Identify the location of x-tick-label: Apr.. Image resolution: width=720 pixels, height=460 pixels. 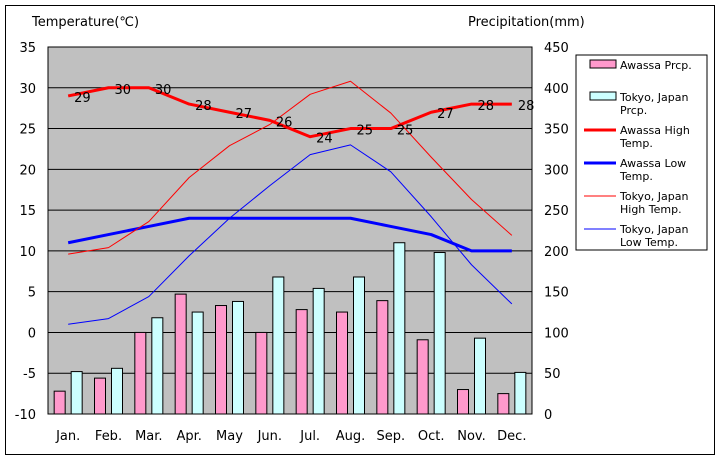
(188, 436).